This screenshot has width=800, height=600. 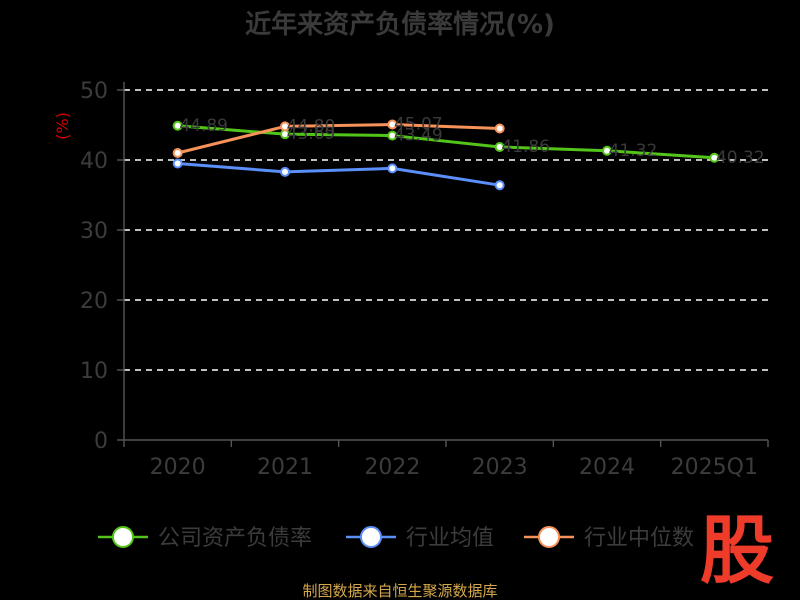 What do you see at coordinates (737, 551) in the screenshot?
I see `brand-logo: 股` at bounding box center [737, 551].